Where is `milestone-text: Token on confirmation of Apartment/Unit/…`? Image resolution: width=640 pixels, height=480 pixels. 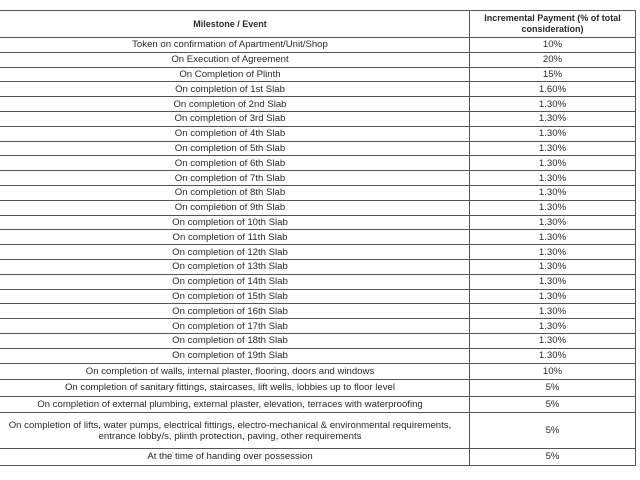
milestone-text: Token on confirmation of Apartment/Unit/… is located at coordinates (230, 45).